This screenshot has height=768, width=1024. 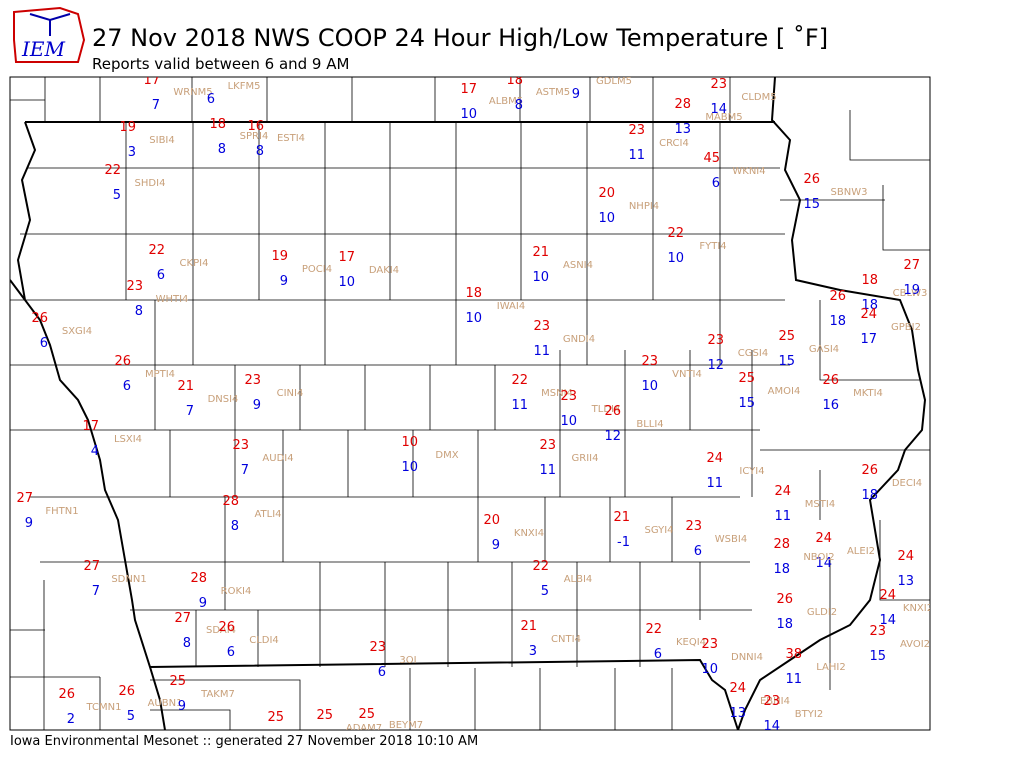 What do you see at coordinates (384, 270) in the screenshot?
I see `station-id: DAKI4` at bounding box center [384, 270].